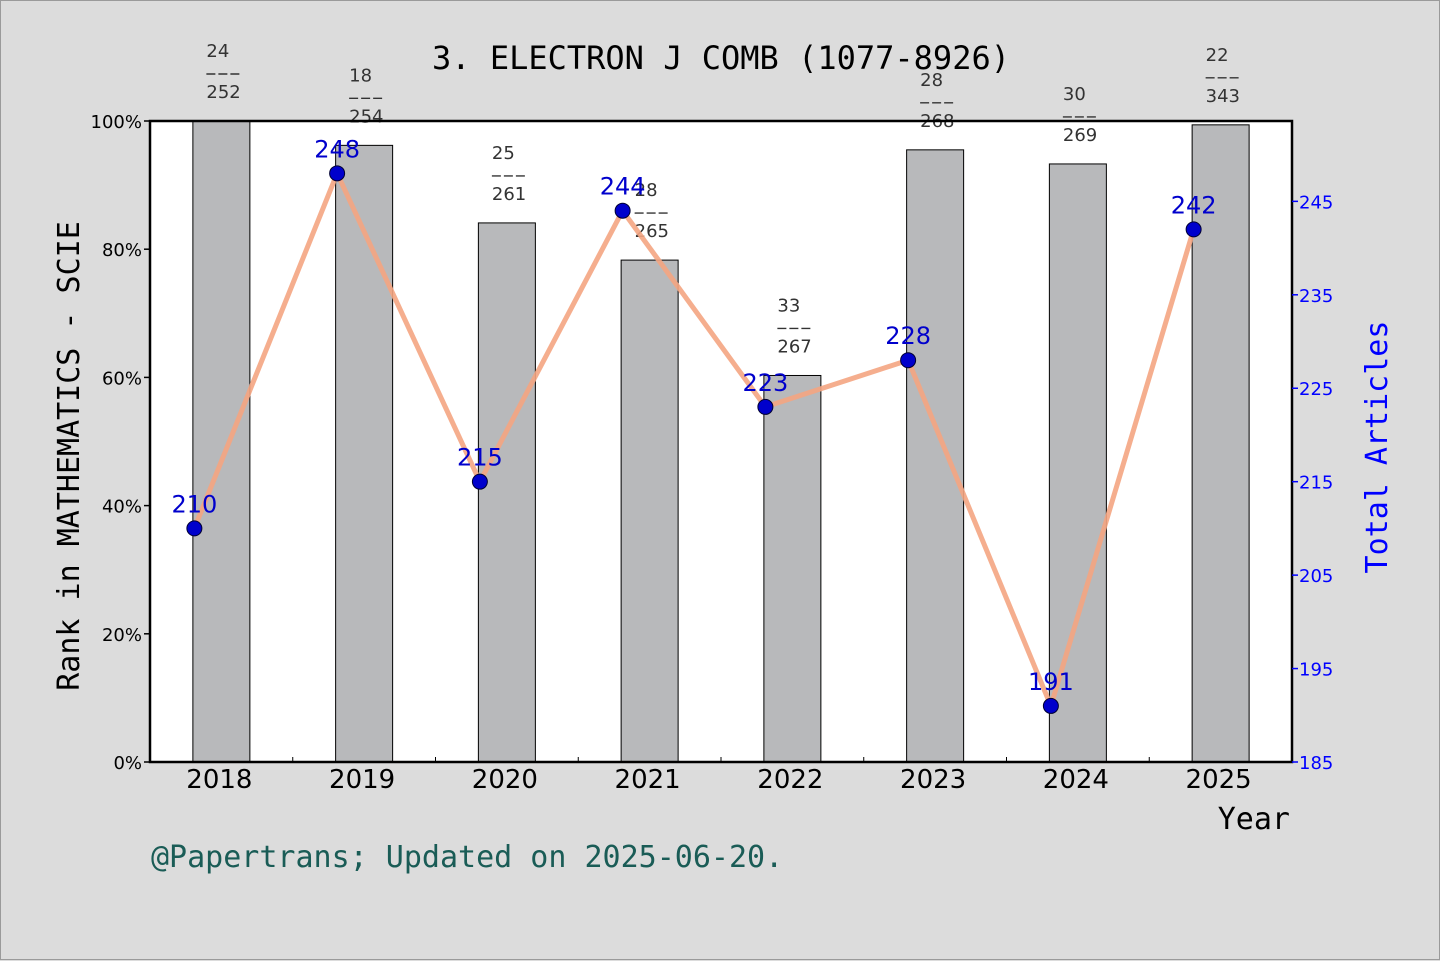 This screenshot has height=961, width=1440. What do you see at coordinates (217, 51) in the screenshot?
I see `bar-rank-label: 24` at bounding box center [217, 51].